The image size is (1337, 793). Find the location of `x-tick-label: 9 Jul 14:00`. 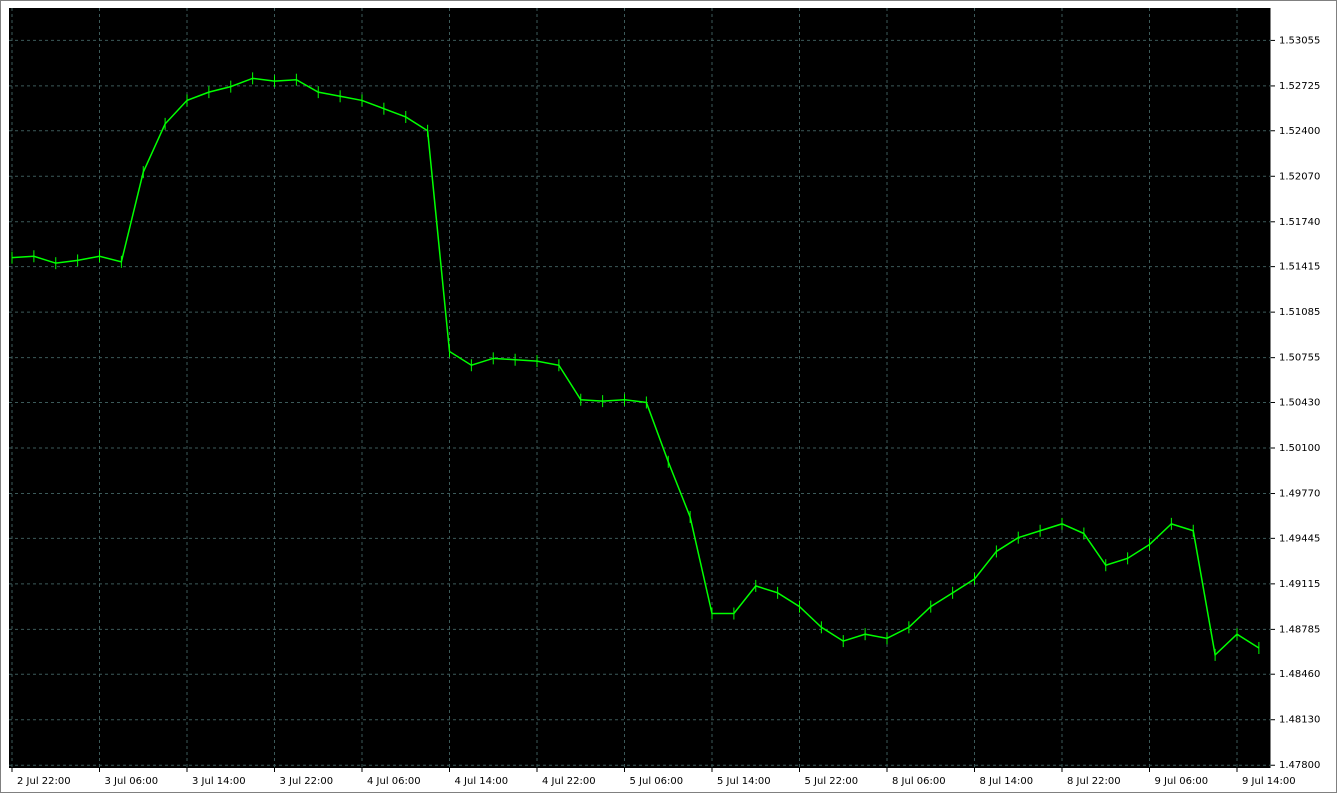

x-tick-label: 9 Jul 14:00 is located at coordinates (1269, 781).